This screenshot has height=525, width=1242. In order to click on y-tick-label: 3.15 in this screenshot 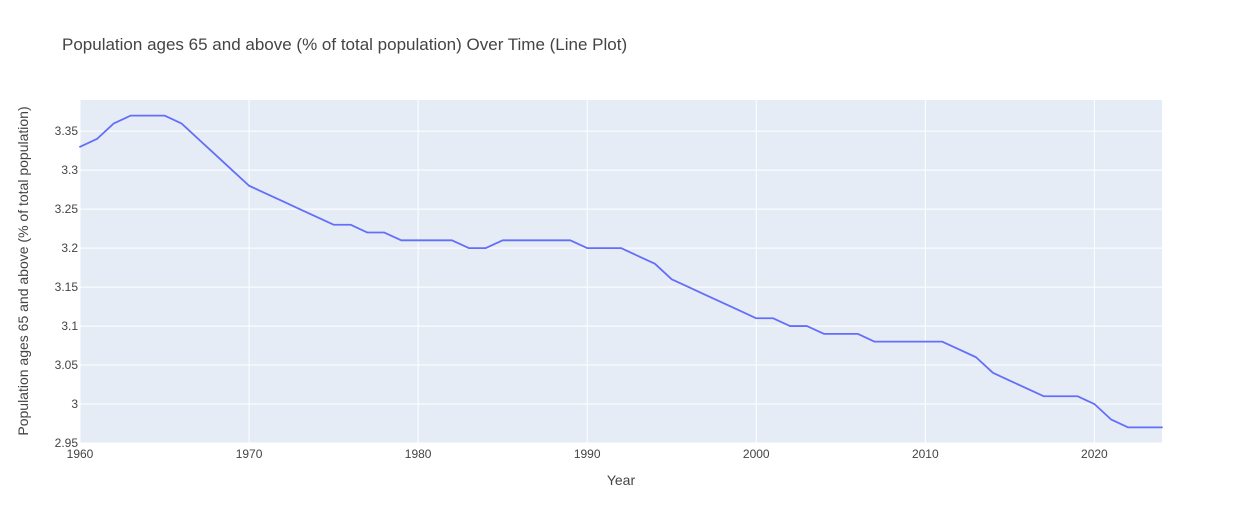, I will do `click(67, 287)`.